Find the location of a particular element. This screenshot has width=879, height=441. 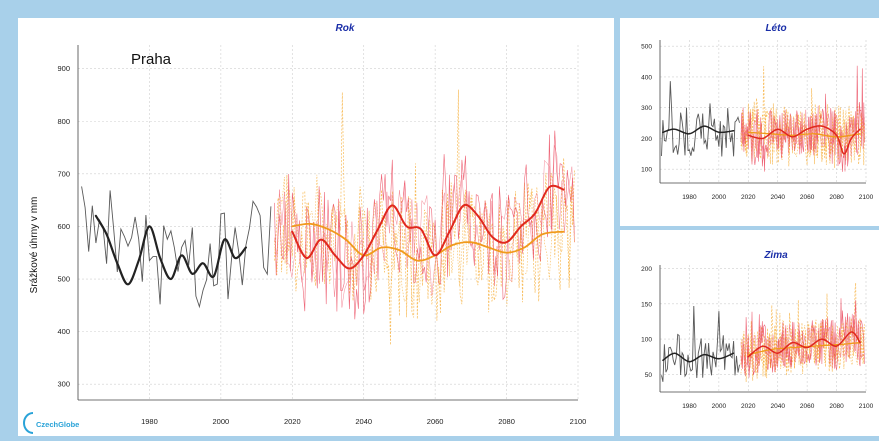

x-tick-label-leto-3: 2040 is located at coordinates (777, 197).